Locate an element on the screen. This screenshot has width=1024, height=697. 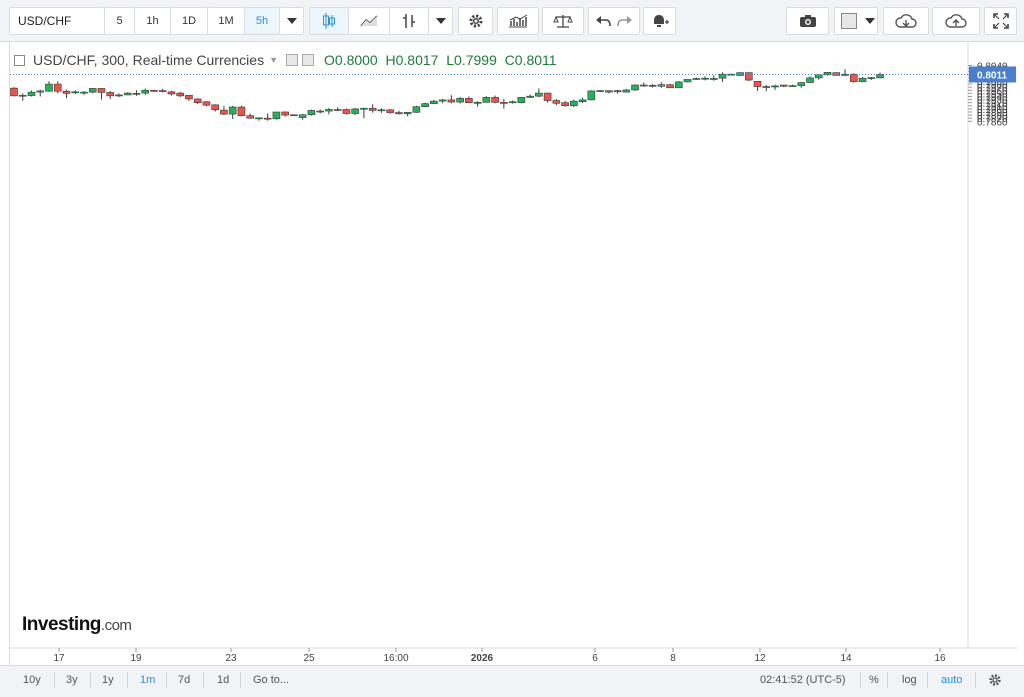
indicators-button is located at coordinates (518, 21).